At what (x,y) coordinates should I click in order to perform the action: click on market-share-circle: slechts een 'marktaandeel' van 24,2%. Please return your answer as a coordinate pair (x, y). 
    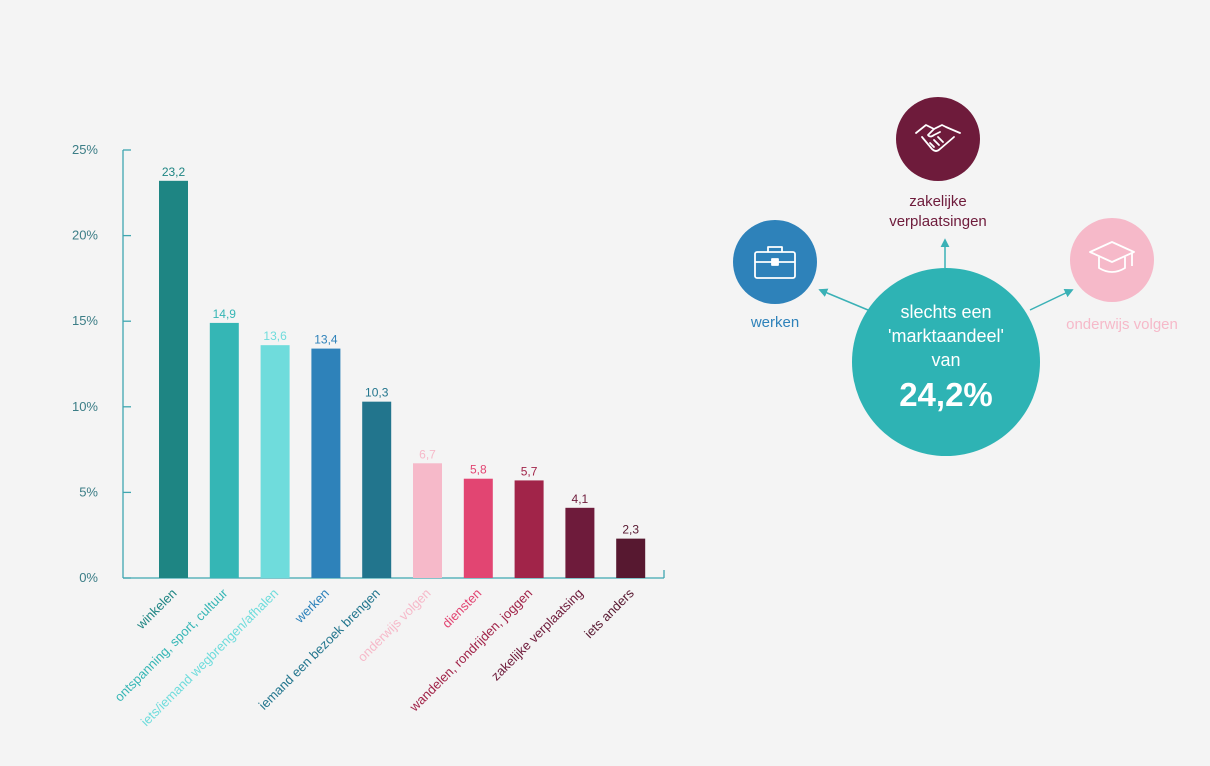
    Looking at the image, I should click on (946, 362).